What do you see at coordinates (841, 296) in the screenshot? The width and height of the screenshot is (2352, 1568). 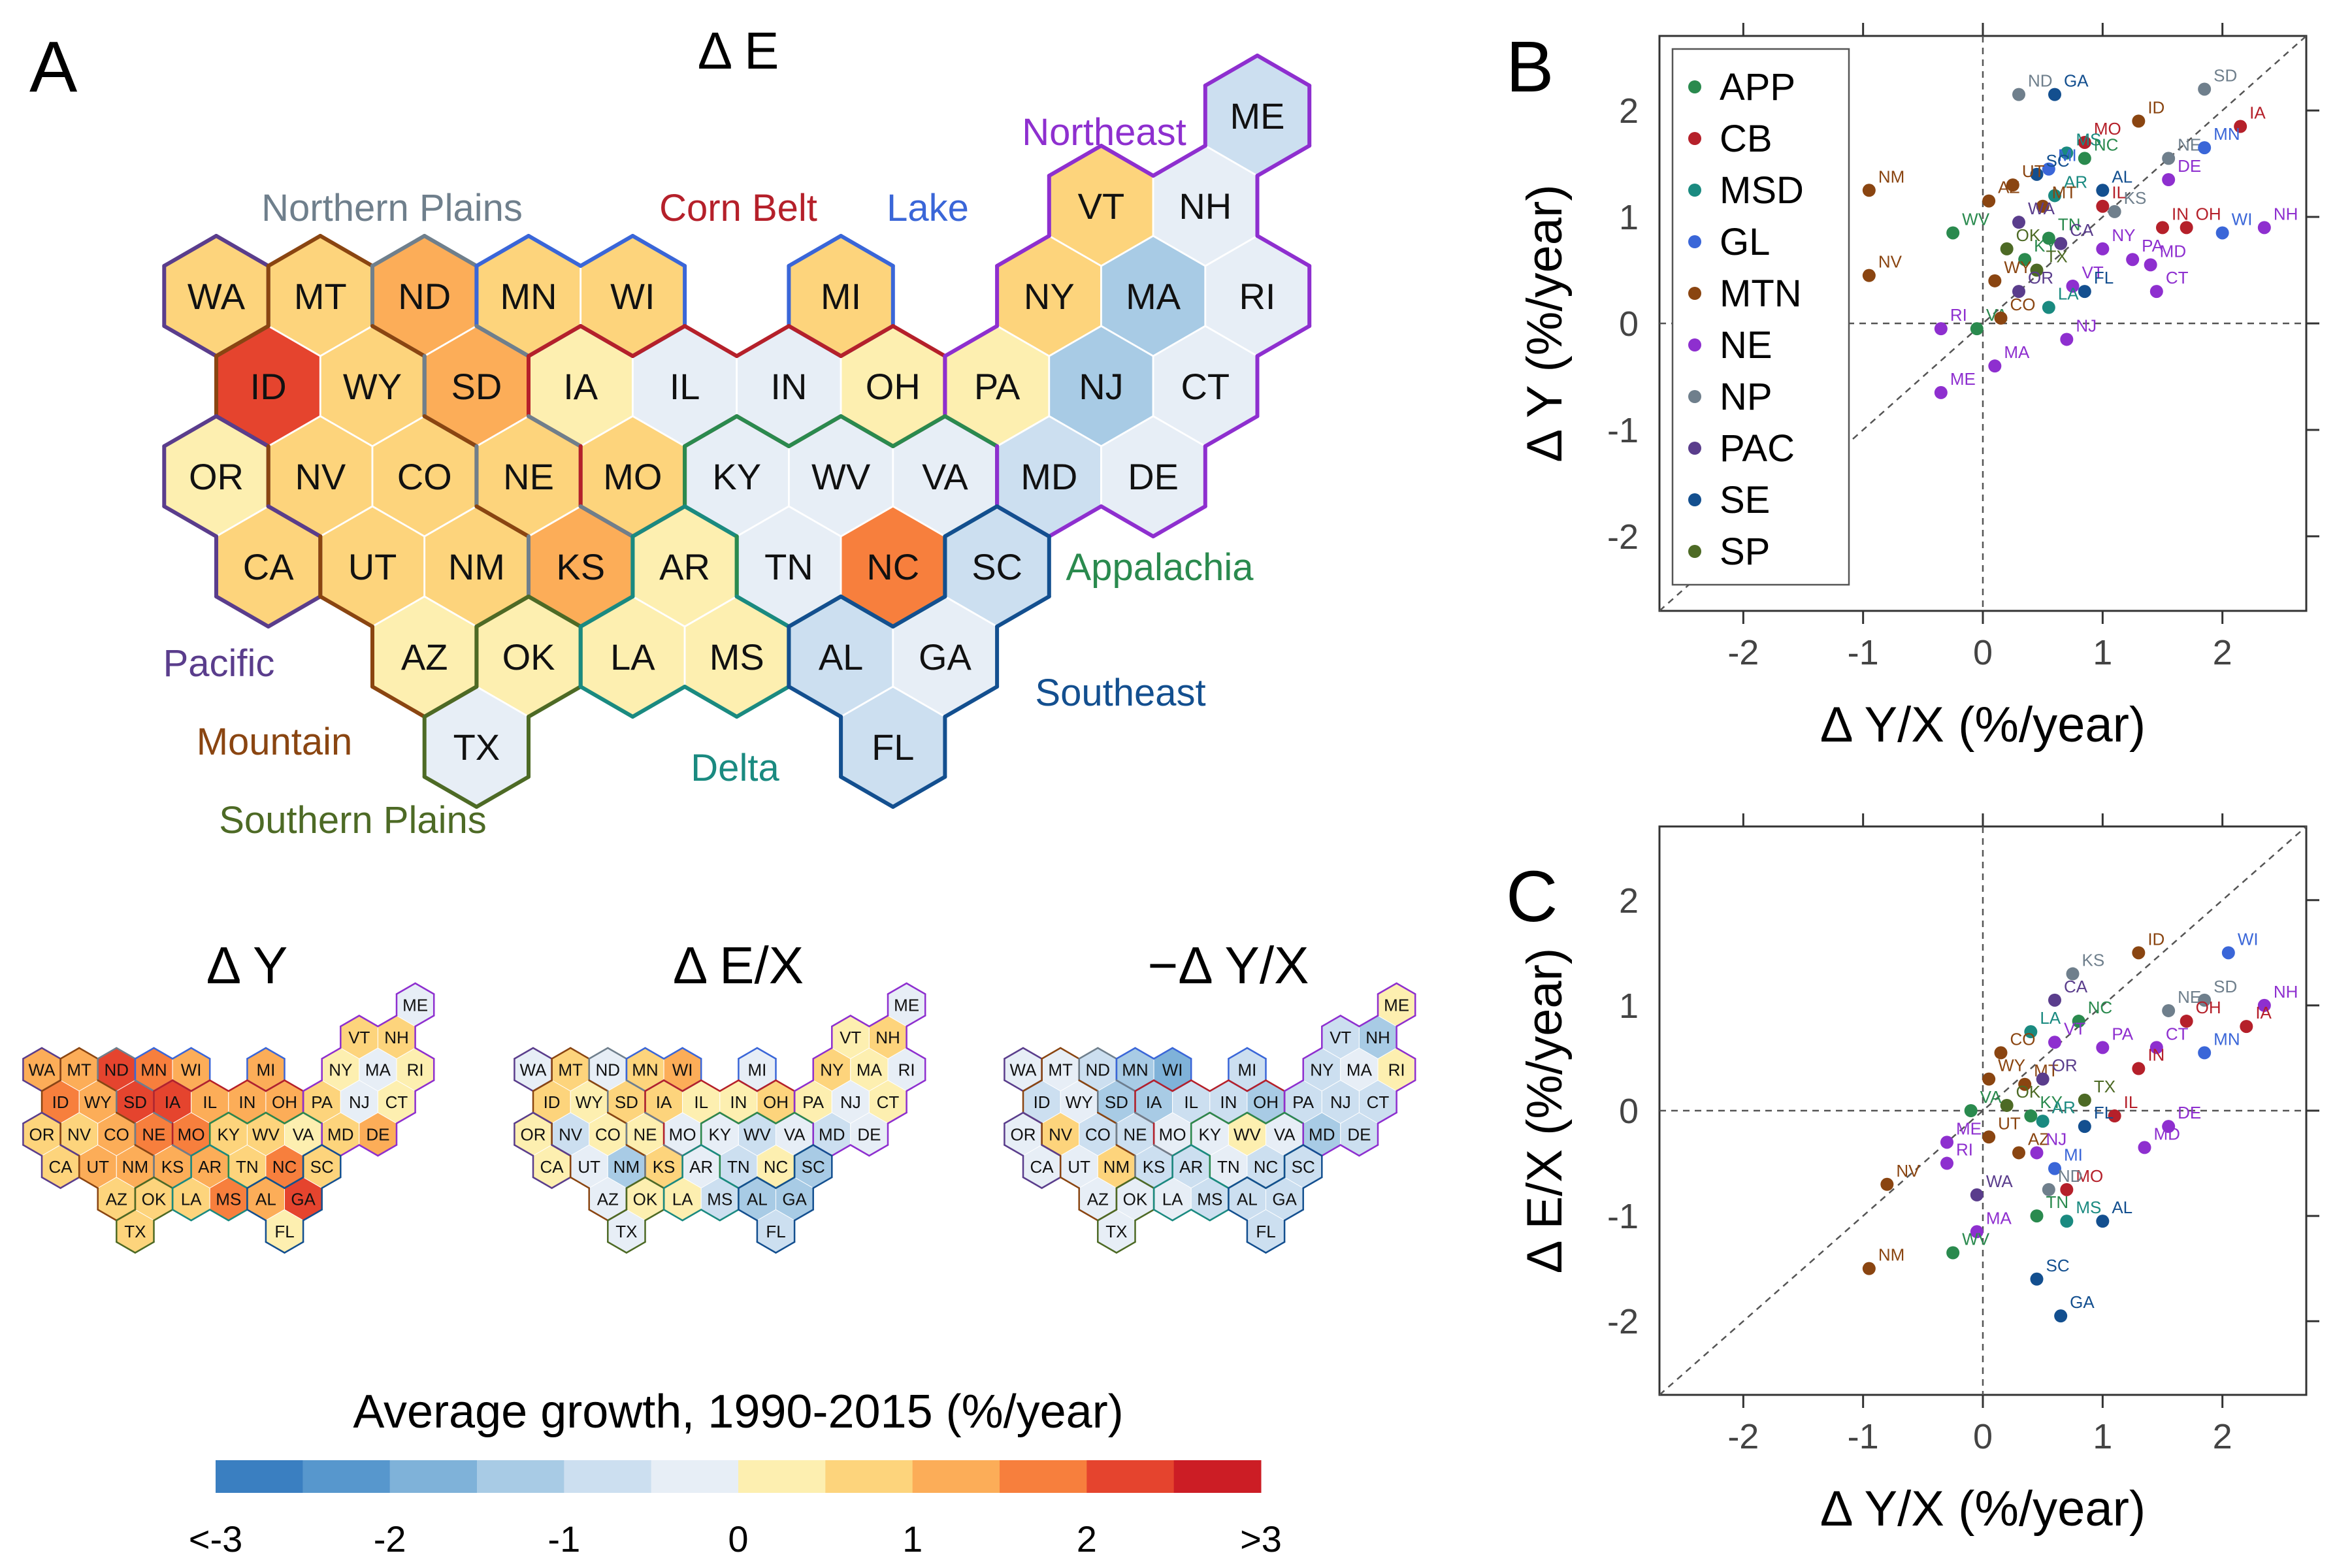 I see `hex-label-MI: MI` at bounding box center [841, 296].